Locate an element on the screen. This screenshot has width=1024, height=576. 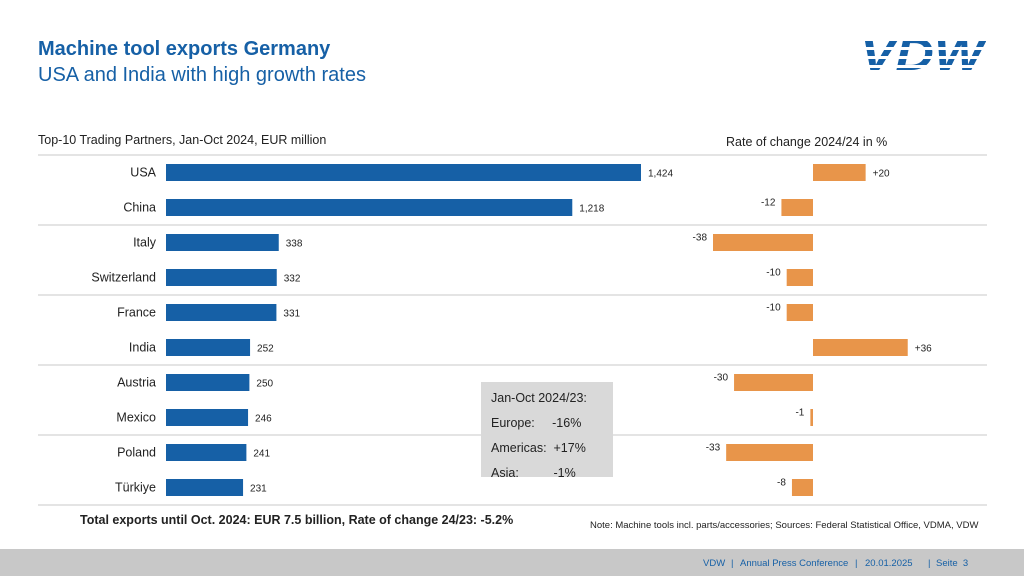
summary-heading: Jan-Oct 2024/23: is located at coordinates (539, 398).